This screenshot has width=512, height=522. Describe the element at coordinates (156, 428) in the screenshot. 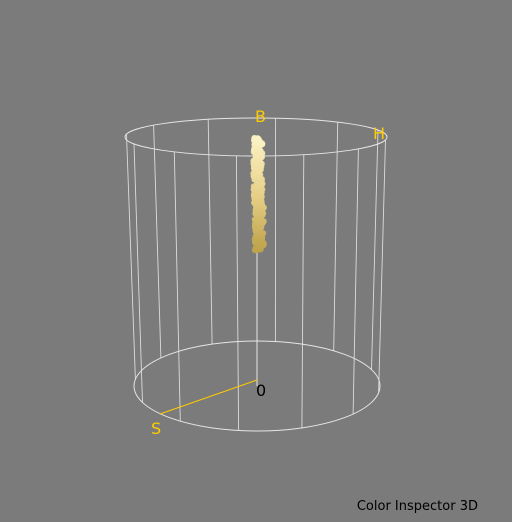

I see `saturation-axis-label: S` at that location.